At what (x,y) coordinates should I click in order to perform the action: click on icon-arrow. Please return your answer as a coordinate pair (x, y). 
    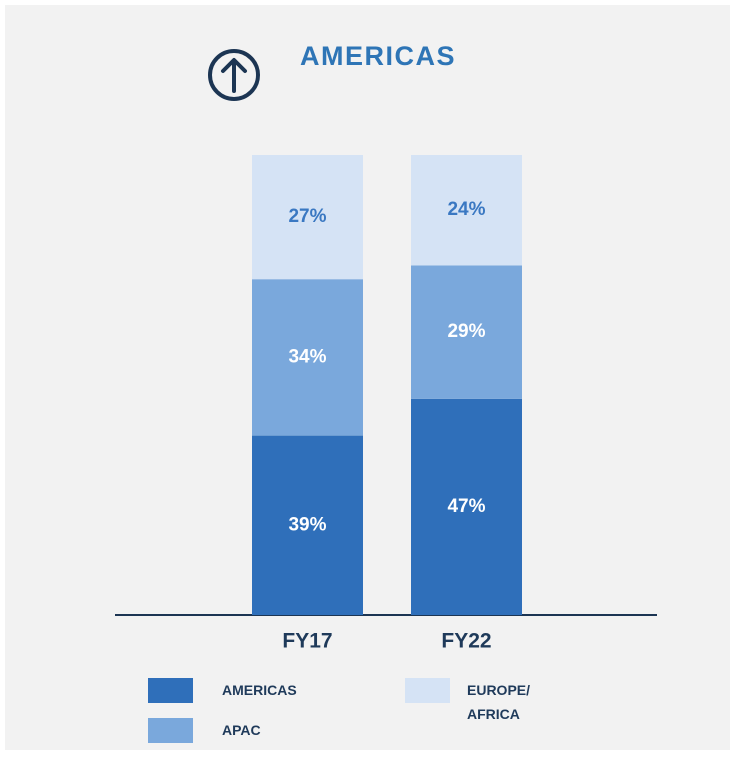
    Looking at the image, I should click on (234, 75).